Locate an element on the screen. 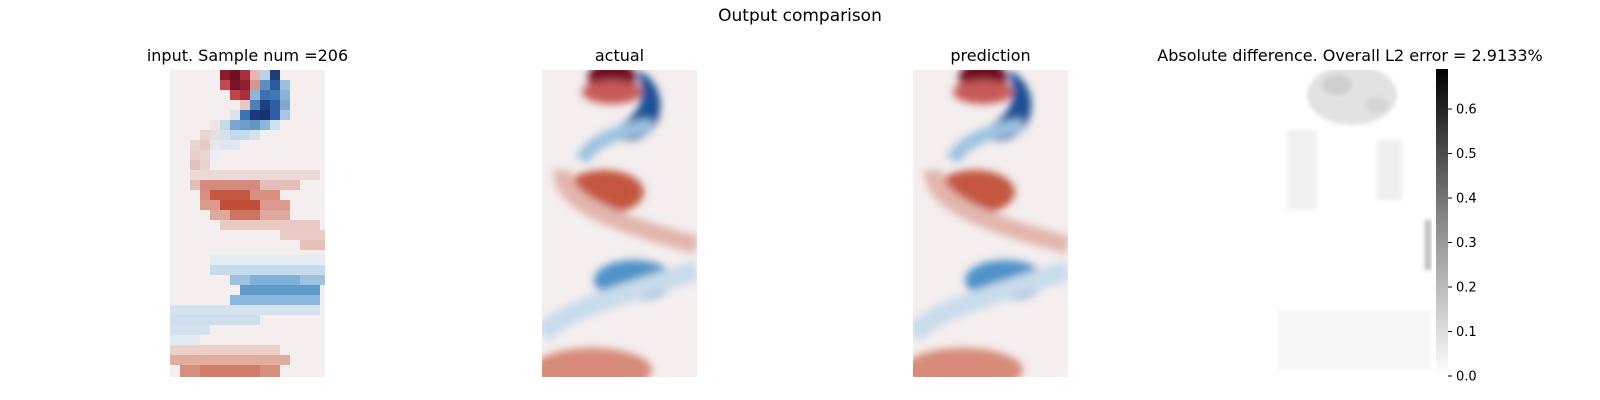 The image size is (1600, 400). colorbar: 0.0 0.1 0.2 0.3 0.4 0.5 0.6 is located at coordinates (1456, 227).